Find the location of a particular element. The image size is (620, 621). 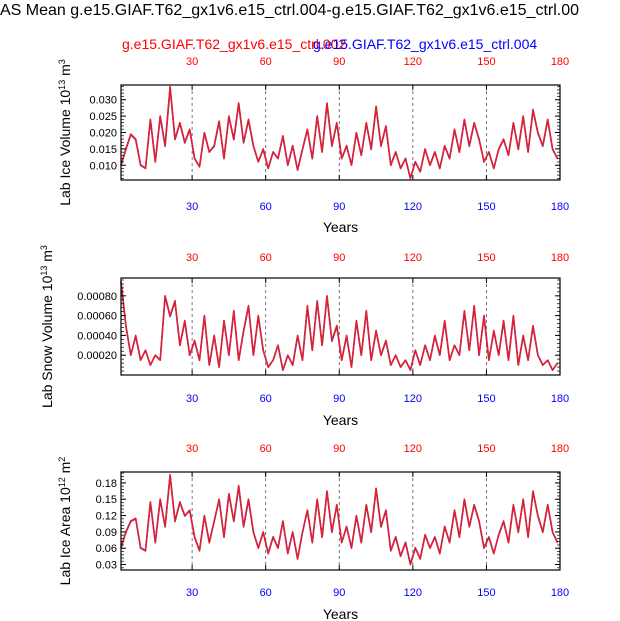

y-tick-label: 0.12 is located at coordinates (106, 517).